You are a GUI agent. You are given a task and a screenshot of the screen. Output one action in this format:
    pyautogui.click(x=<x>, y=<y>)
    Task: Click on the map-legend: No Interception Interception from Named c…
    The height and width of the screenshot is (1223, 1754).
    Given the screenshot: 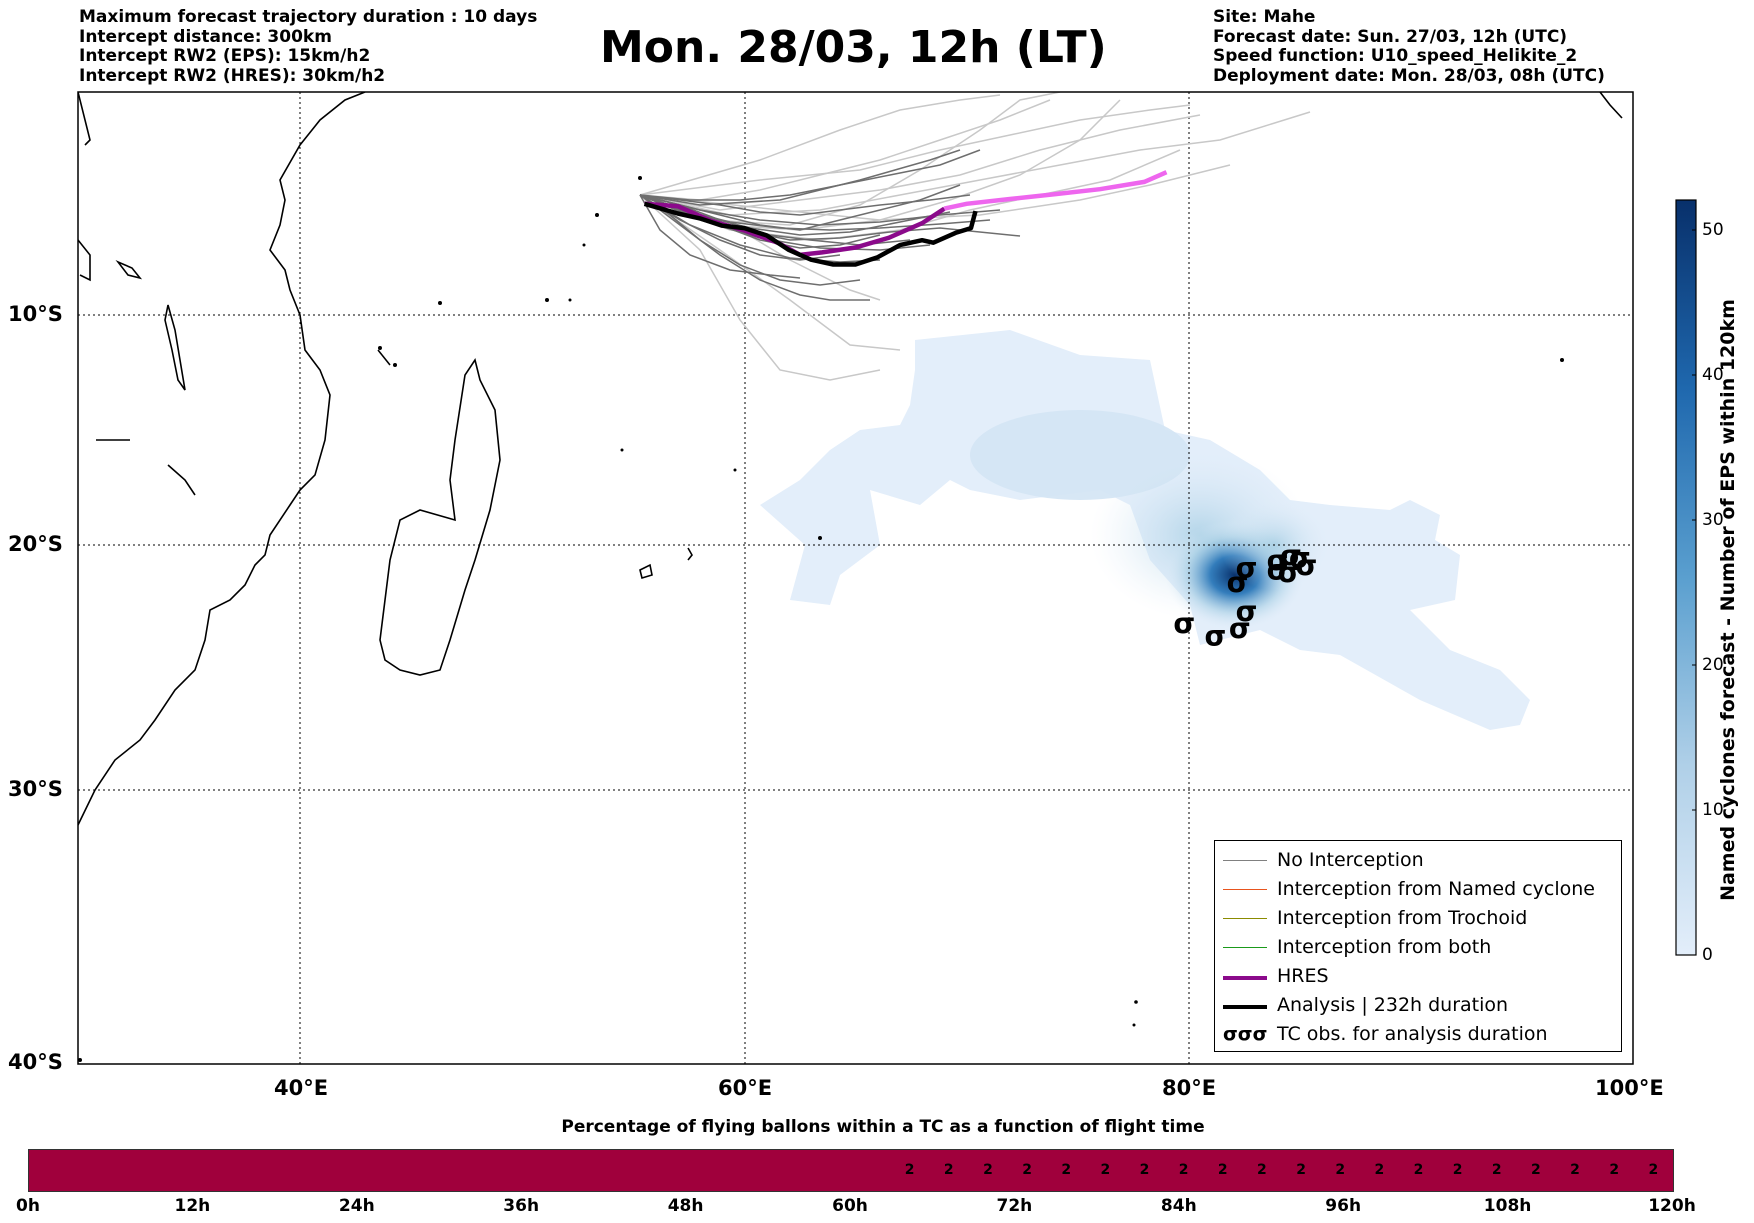 What is the action you would take?
    pyautogui.click(x=1418, y=946)
    